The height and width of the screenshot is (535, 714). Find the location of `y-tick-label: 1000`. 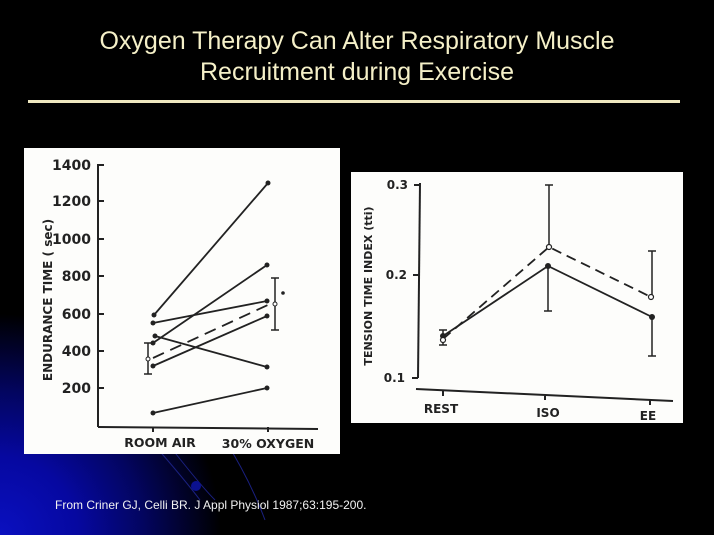

y-tick-label: 1000 is located at coordinates (71, 240).